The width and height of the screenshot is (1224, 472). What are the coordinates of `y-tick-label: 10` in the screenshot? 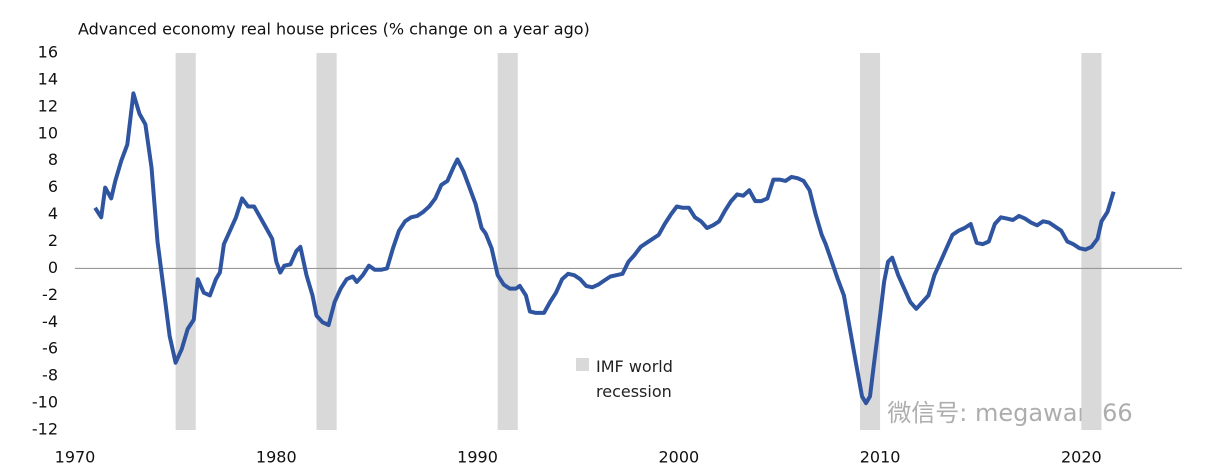 It's located at (48, 132).